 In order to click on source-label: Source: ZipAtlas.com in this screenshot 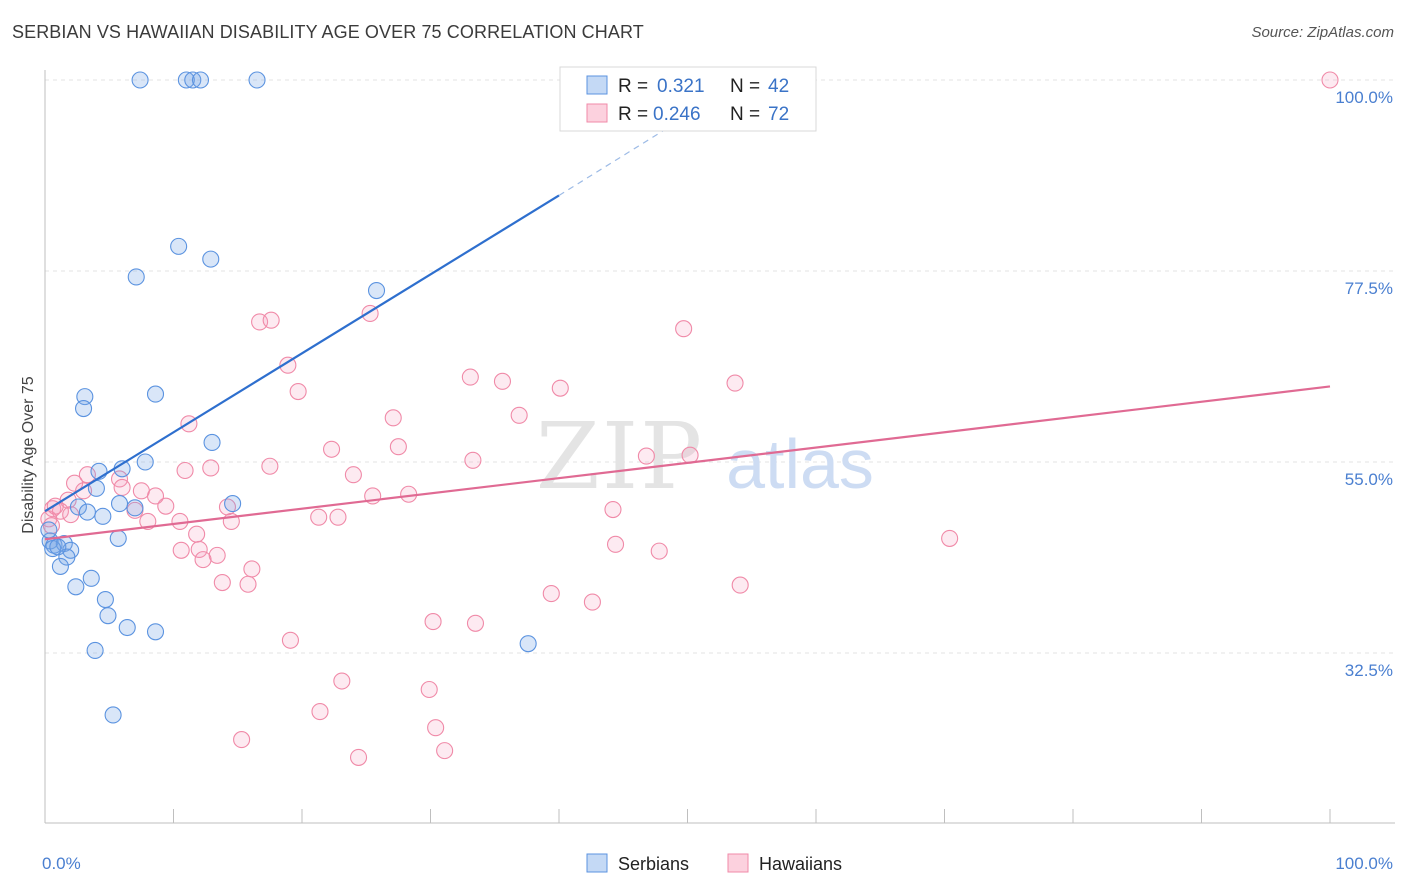, I will do `click(1322, 32)`.